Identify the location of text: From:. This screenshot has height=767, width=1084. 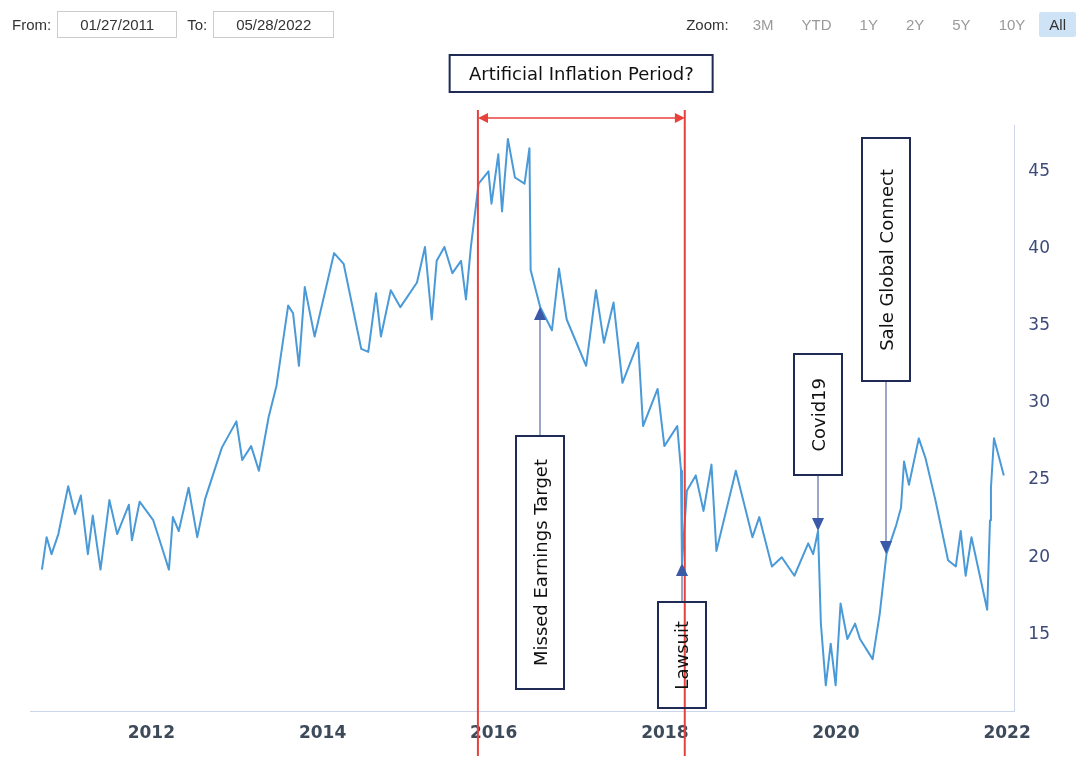
(32, 24).